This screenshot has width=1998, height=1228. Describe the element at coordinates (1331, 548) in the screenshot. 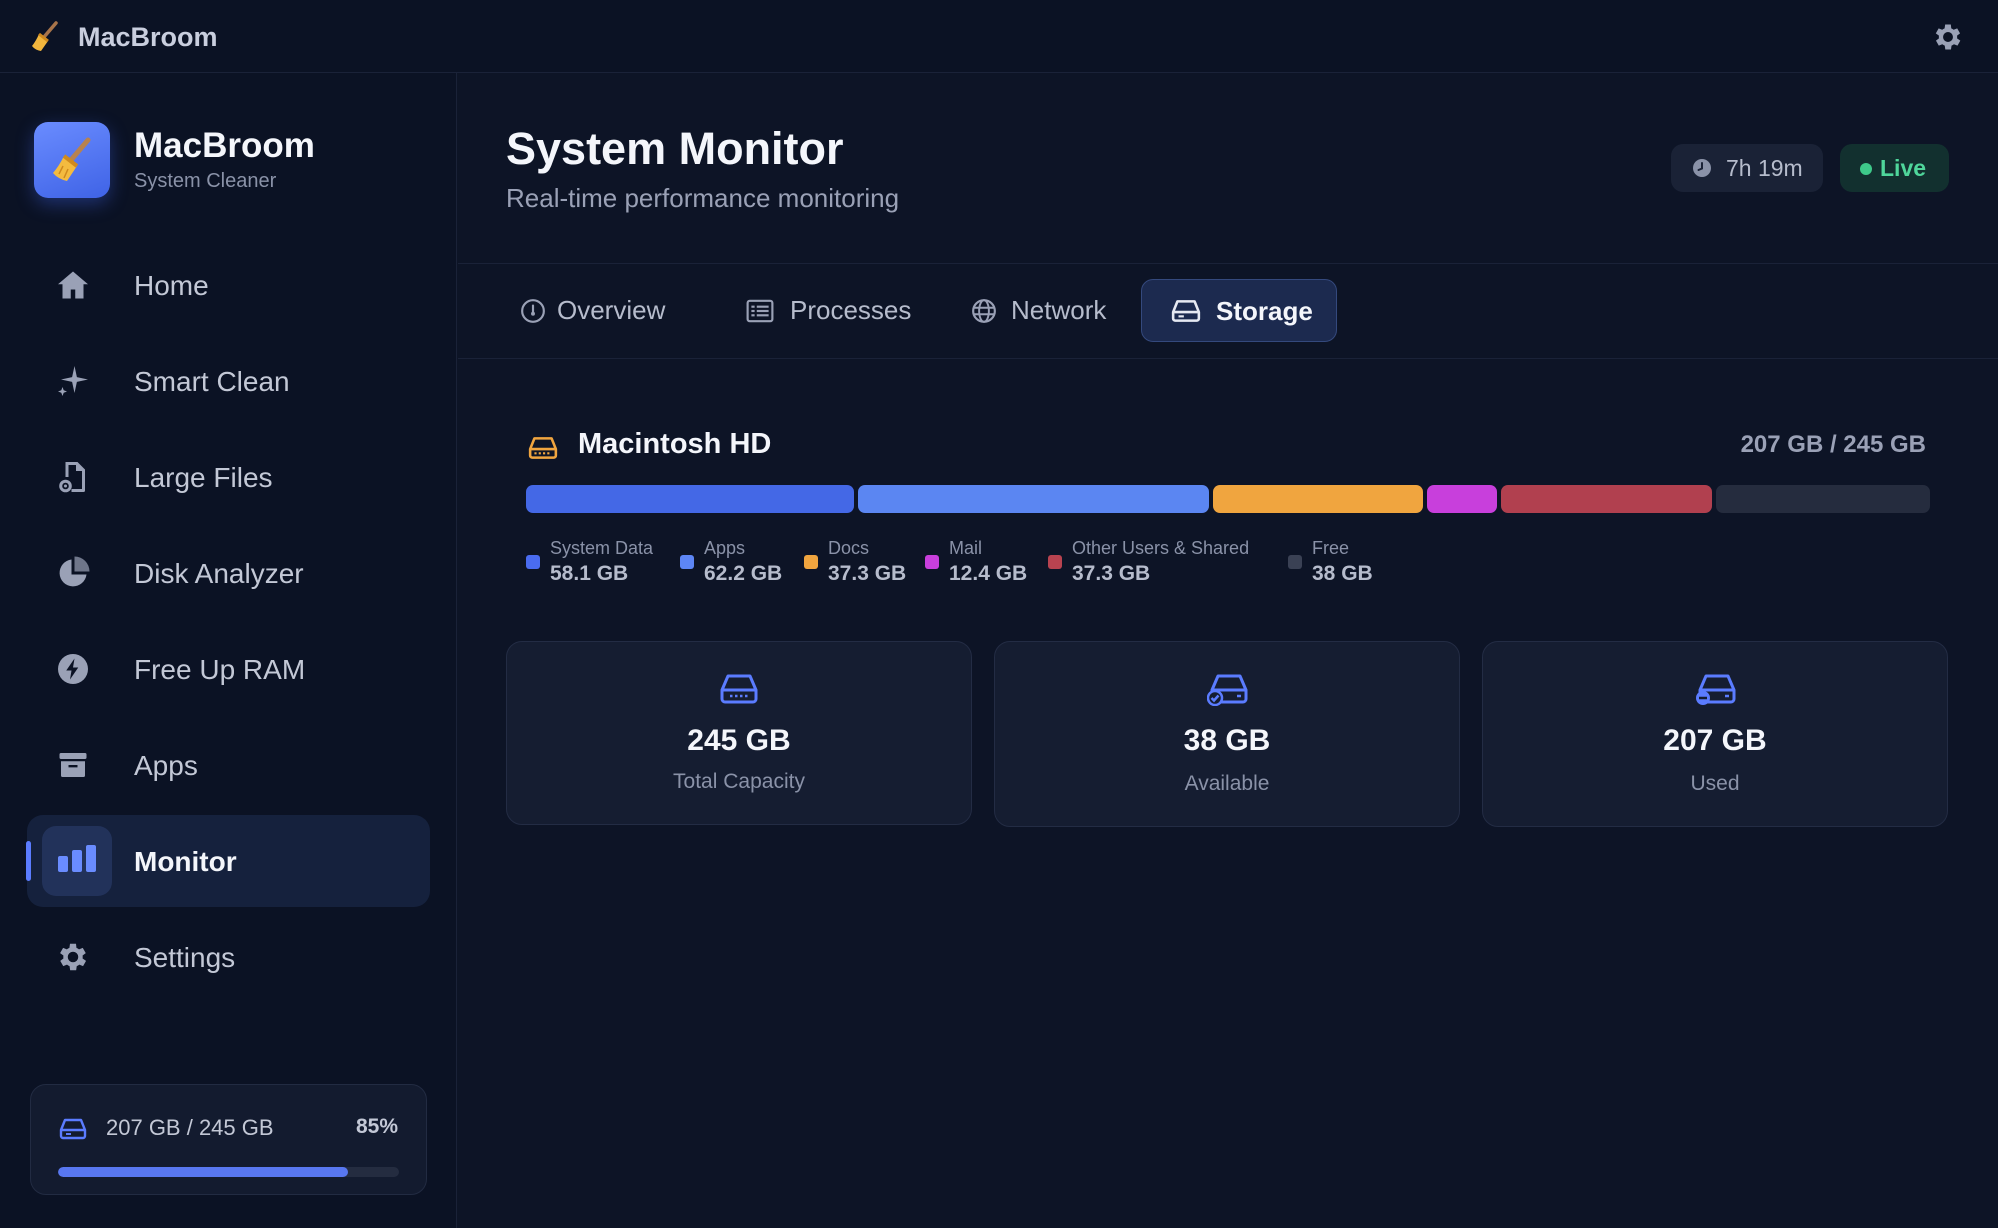

I see `legend-label: Free` at that location.